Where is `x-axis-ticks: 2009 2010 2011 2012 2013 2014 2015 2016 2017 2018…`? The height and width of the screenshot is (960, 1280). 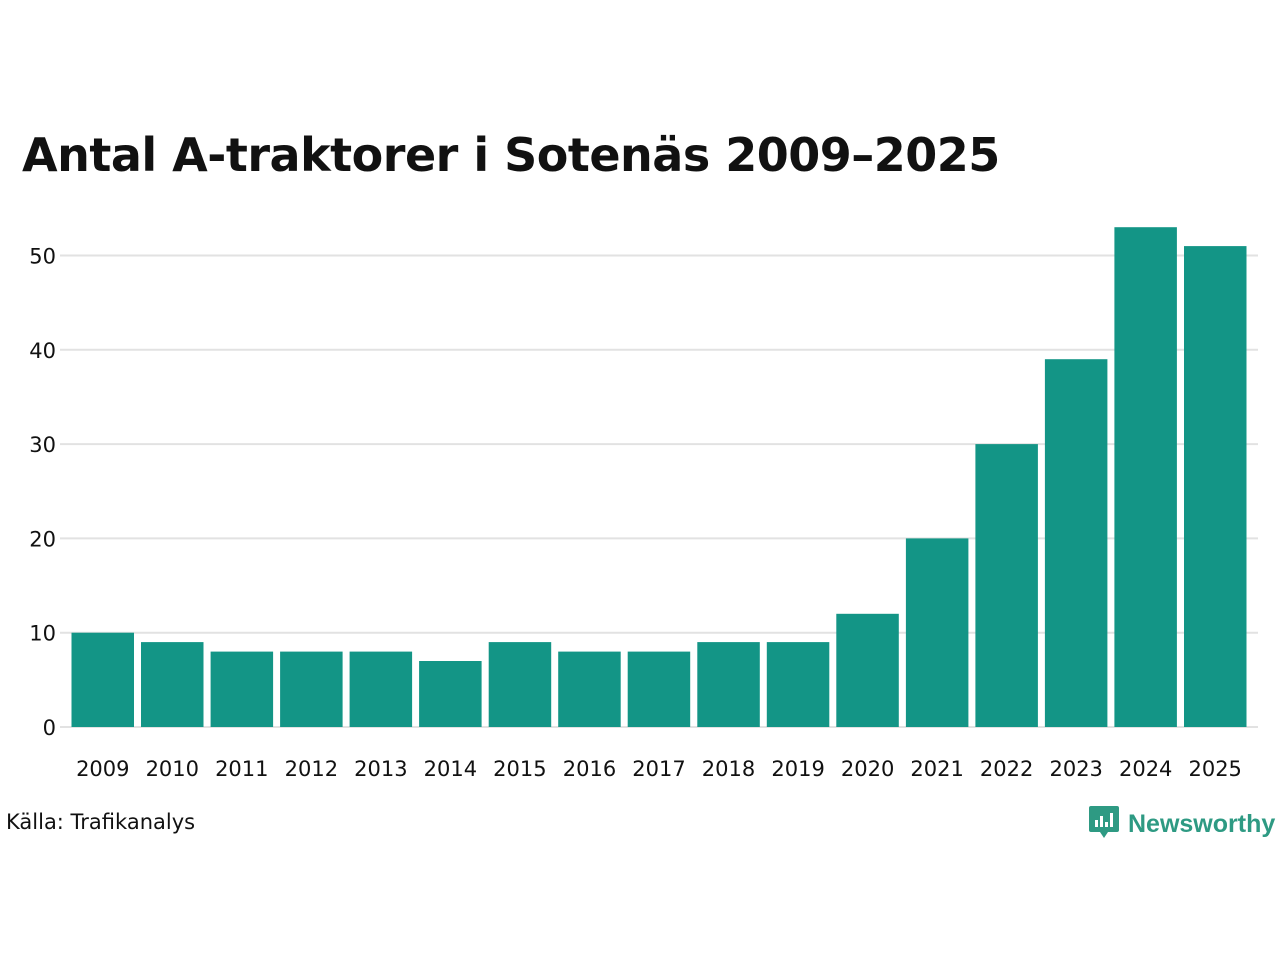 x-axis-ticks: 2009 2010 2011 2012 2013 2014 2015 2016 2017 2018… is located at coordinates (659, 769).